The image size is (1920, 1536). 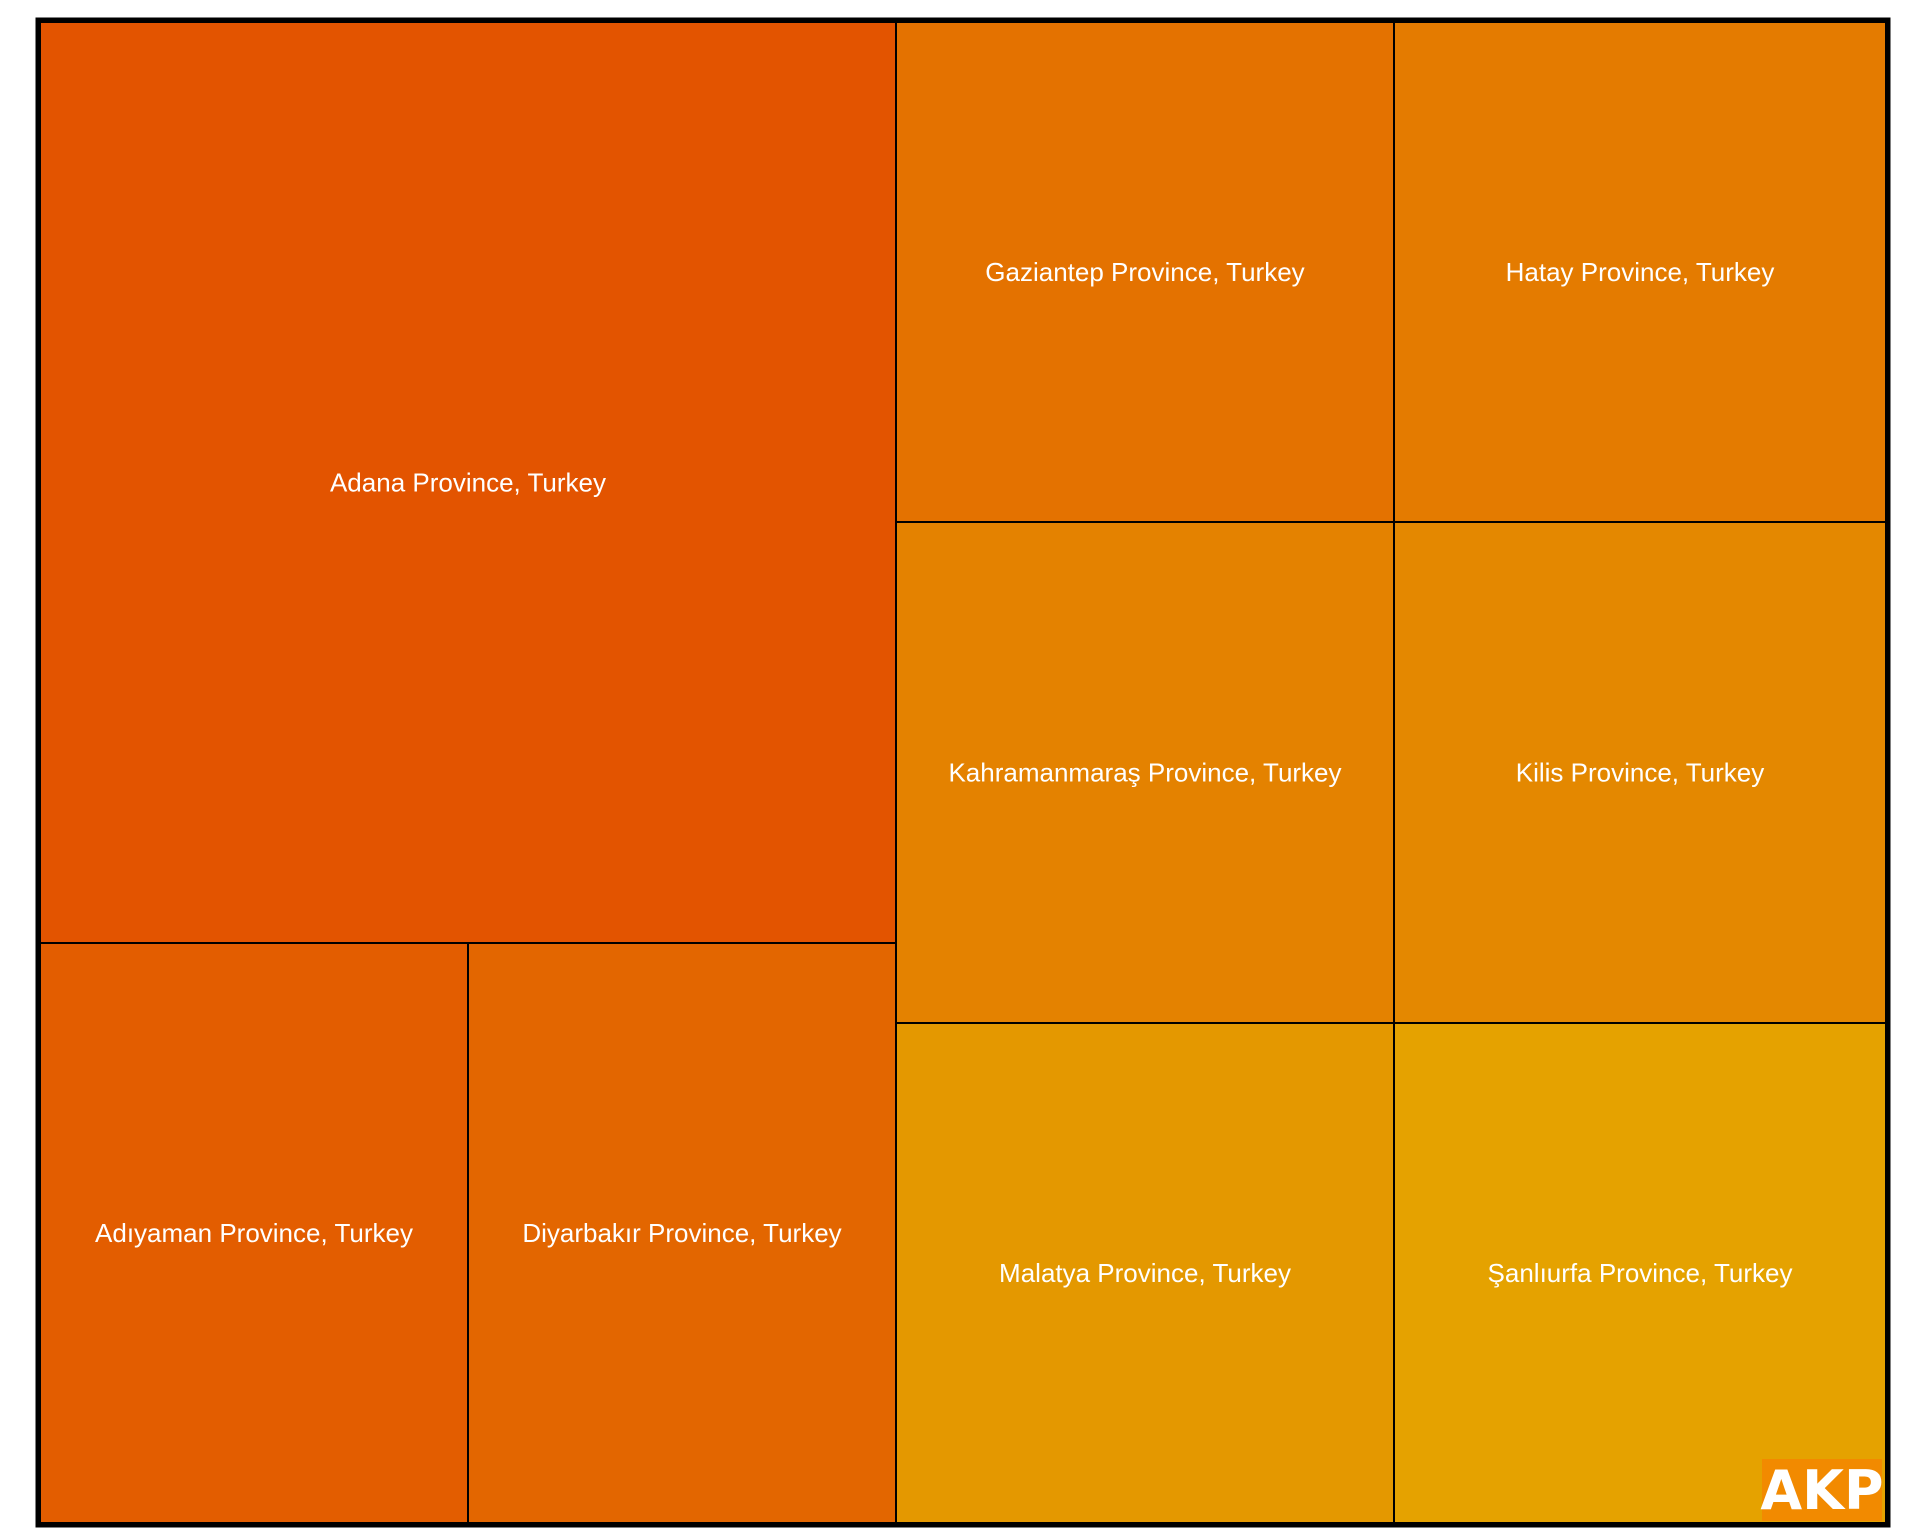 I want to click on akp-logo: AKP, so click(x=1822, y=1490).